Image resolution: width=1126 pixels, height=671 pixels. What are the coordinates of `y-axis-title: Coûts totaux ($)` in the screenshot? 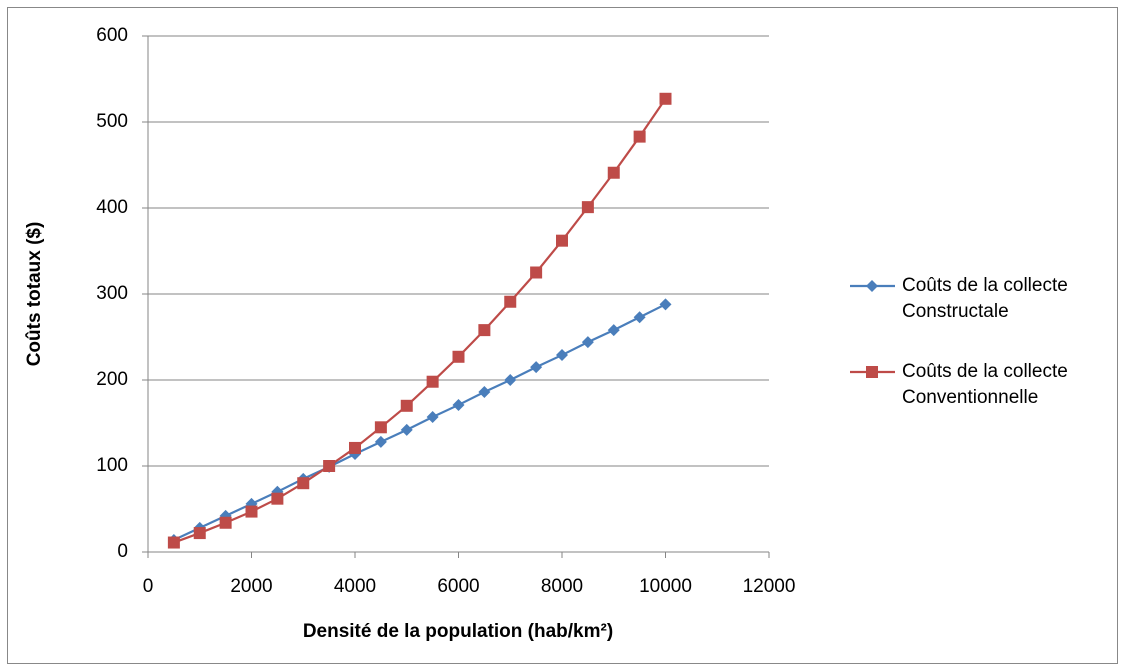 It's located at (34, 294).